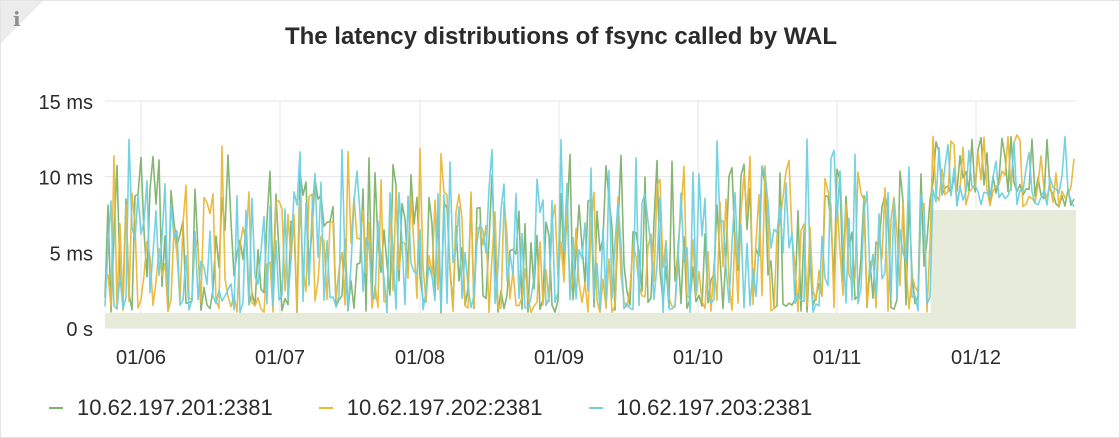  I want to click on legend-item-series-1: 10.62.197.201:2381, so click(161, 408).